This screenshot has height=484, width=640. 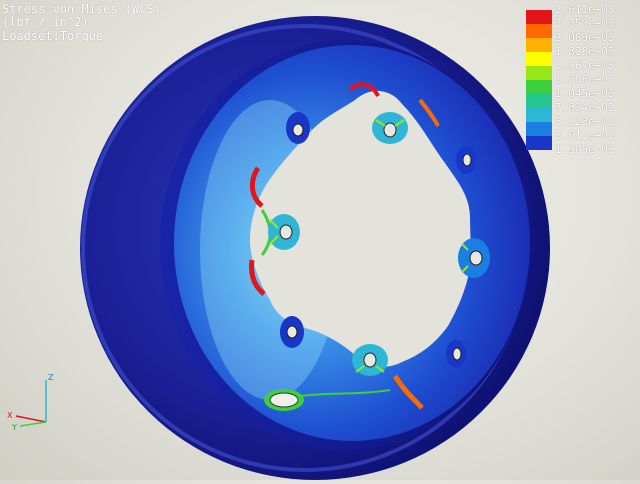 I want to click on x-axis-label: X, so click(x=10, y=415).